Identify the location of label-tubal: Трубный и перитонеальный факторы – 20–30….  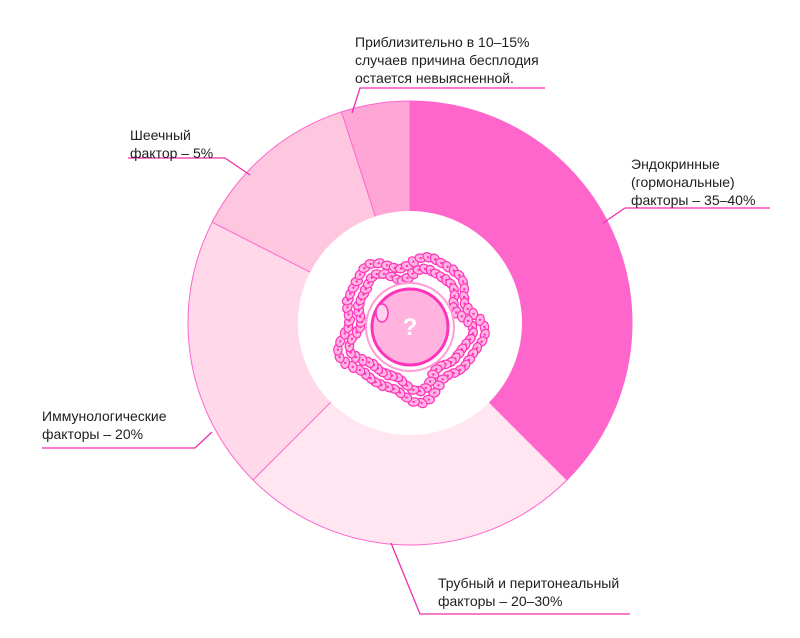
(528, 592).